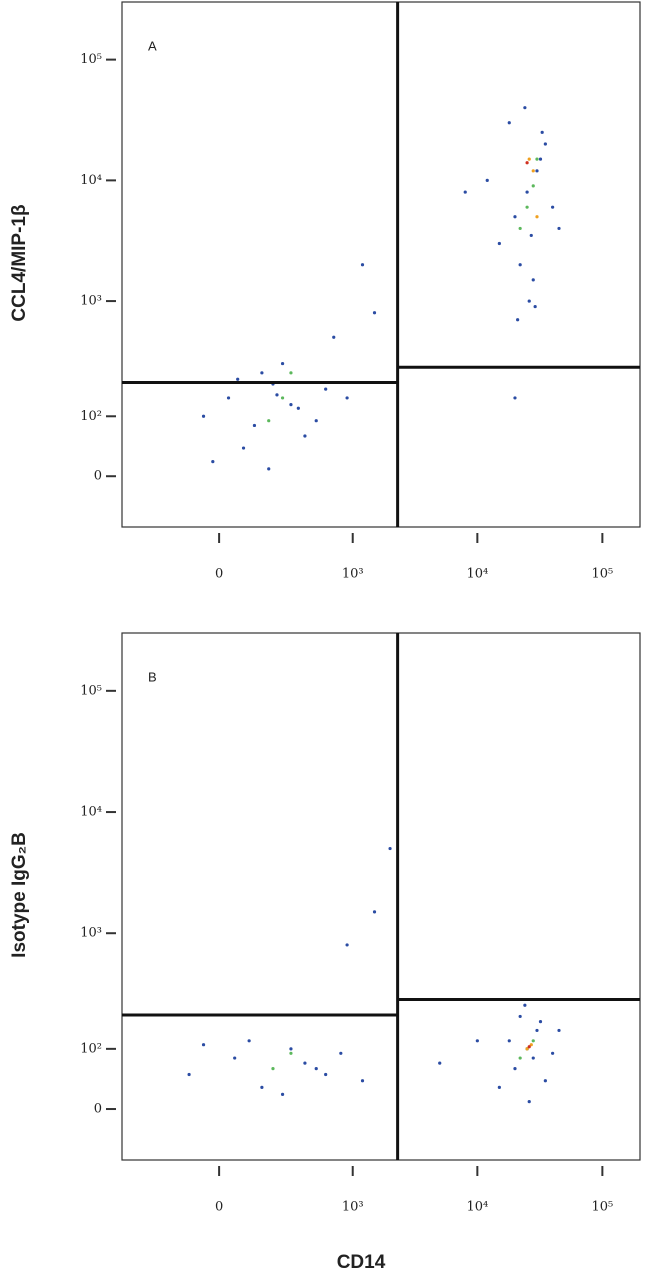  I want to click on panel-letter: A, so click(152, 45).